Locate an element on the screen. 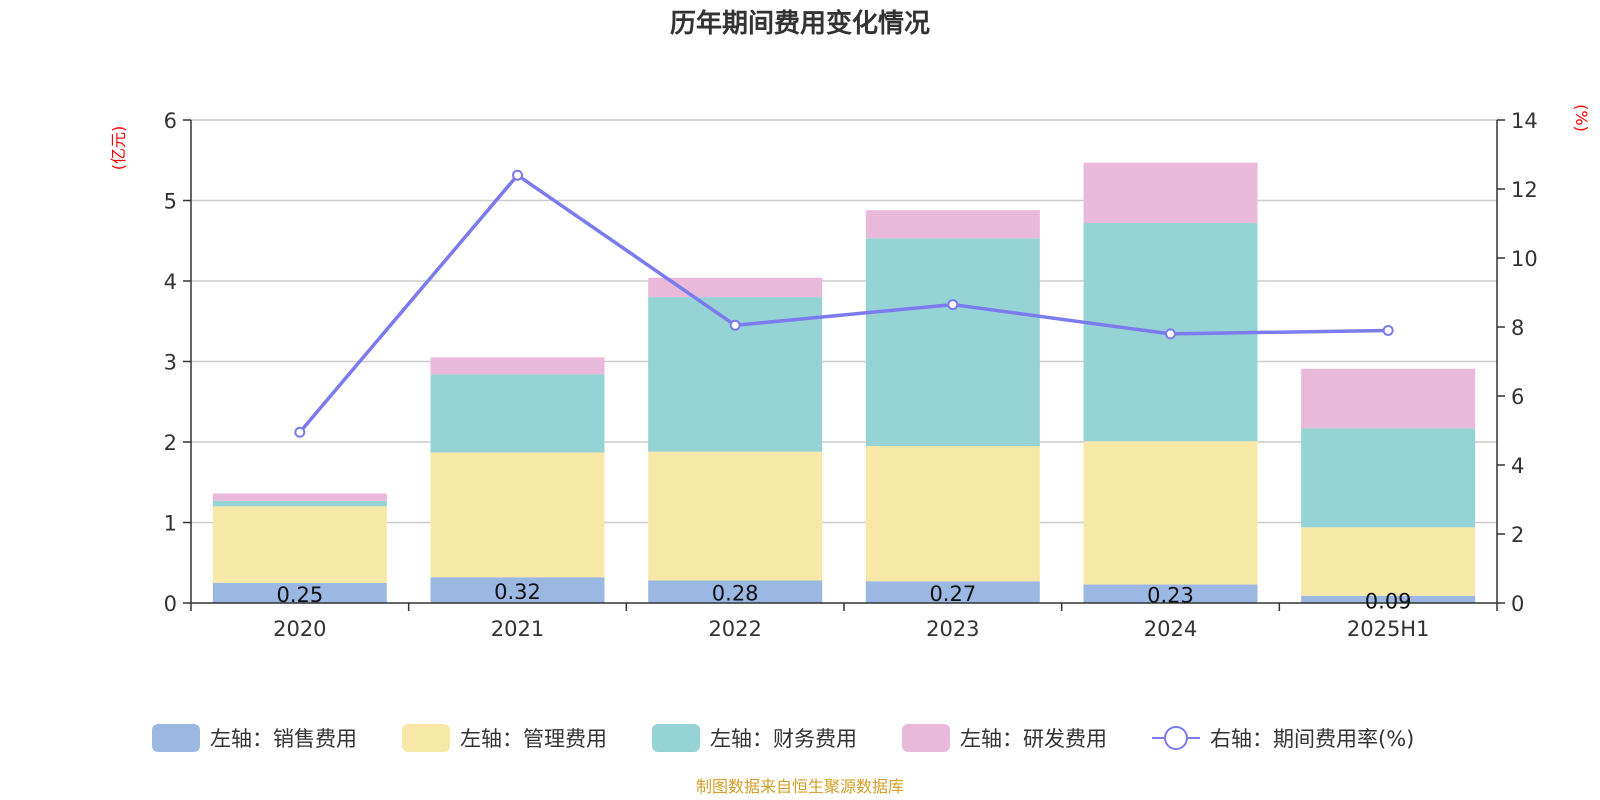 Image resolution: width=1600 pixels, height=800 pixels. x-tick-label-3: 2023 is located at coordinates (952, 629).